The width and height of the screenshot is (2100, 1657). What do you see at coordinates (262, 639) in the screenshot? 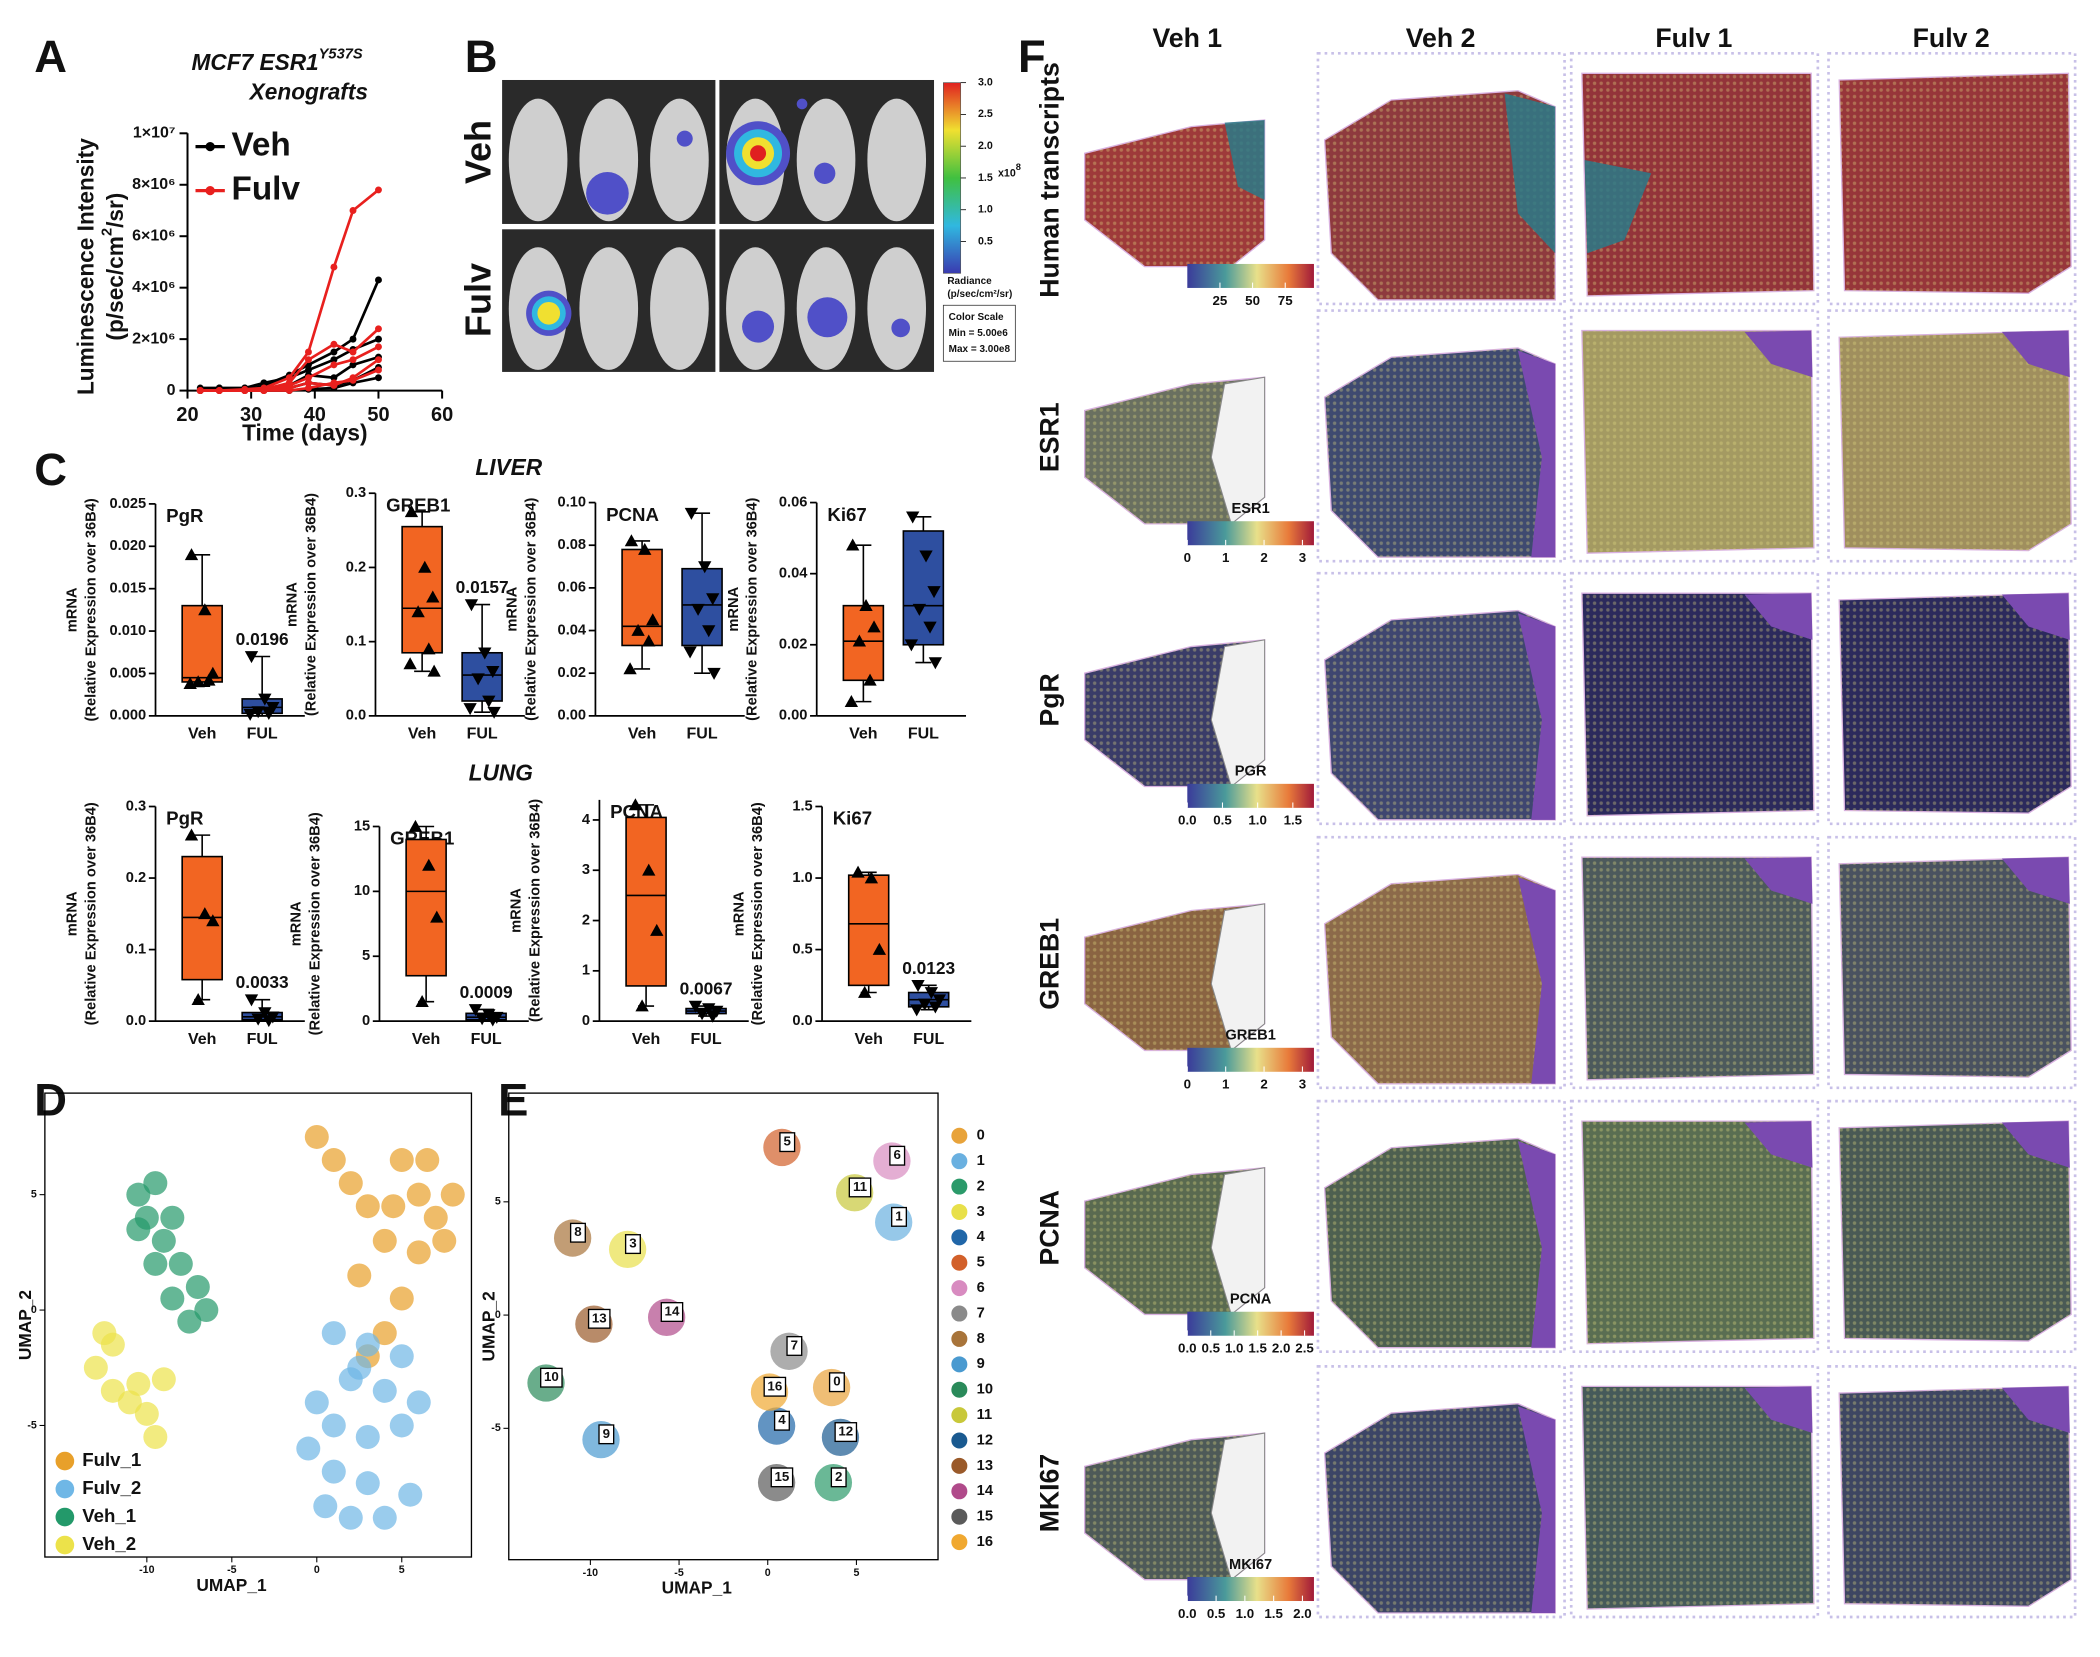
I see `annotation: 0.0196` at bounding box center [262, 639].